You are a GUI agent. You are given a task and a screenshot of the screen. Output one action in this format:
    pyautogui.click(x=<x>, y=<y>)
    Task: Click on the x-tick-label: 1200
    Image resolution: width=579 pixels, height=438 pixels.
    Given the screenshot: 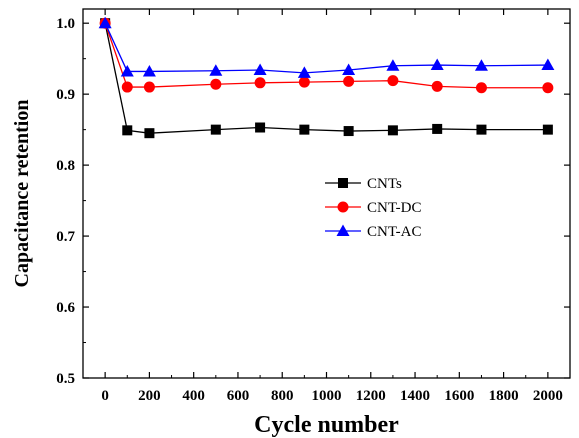 What is the action you would take?
    pyautogui.click(x=371, y=396)
    